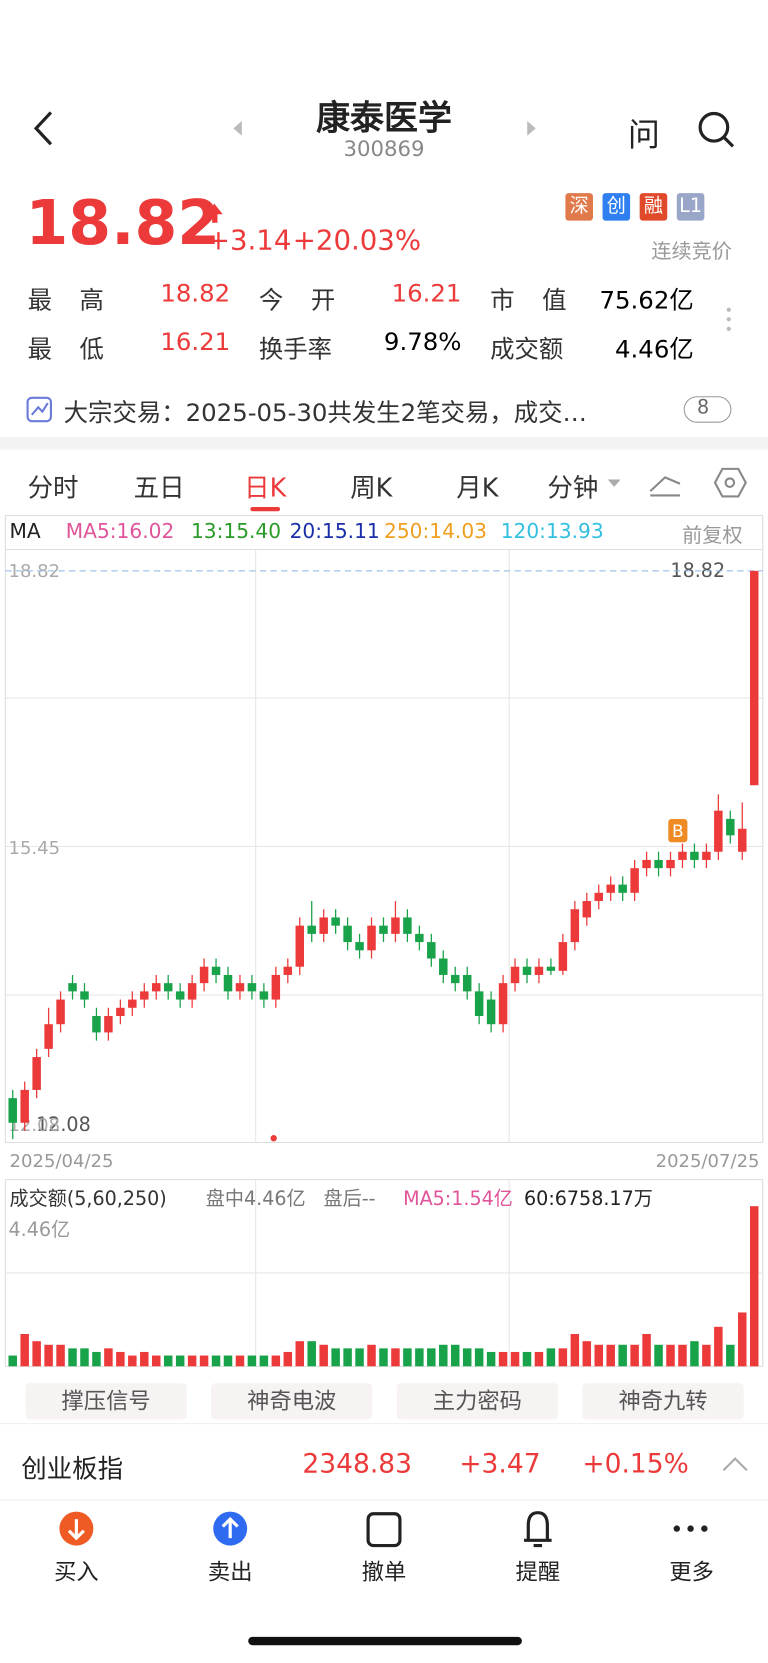 Image resolution: width=768 pixels, height=1663 pixels. I want to click on volume-after: 盘后--, so click(349, 1199).